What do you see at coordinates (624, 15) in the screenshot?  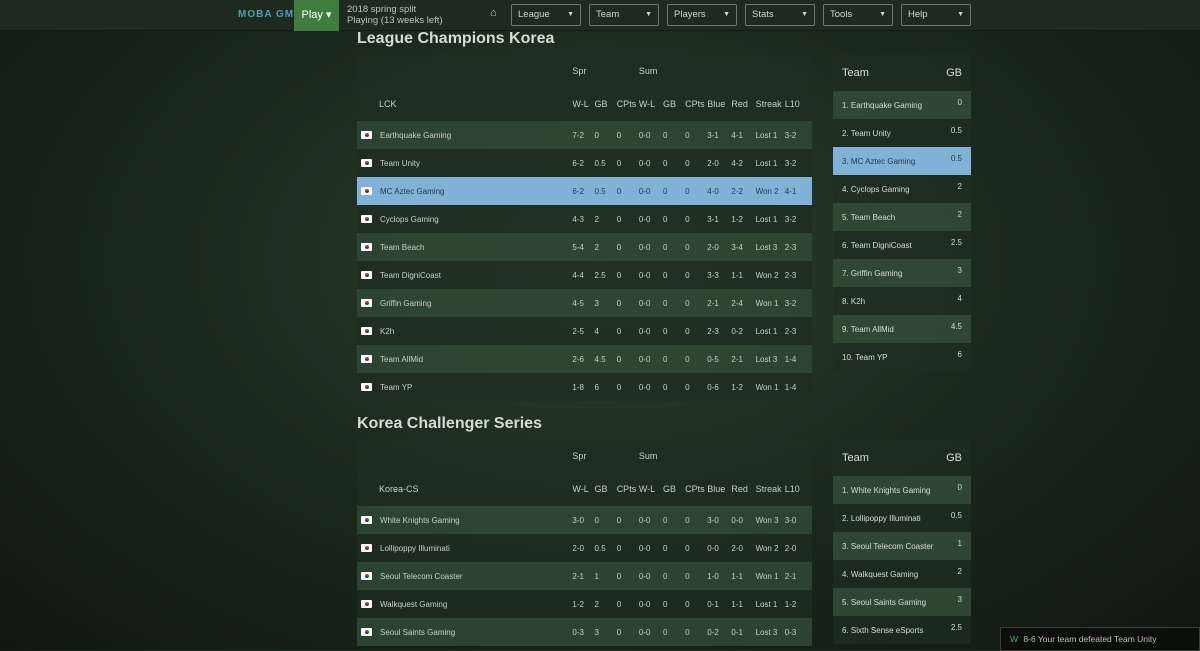 I see `menu-team-dropdown: Team ▼` at bounding box center [624, 15].